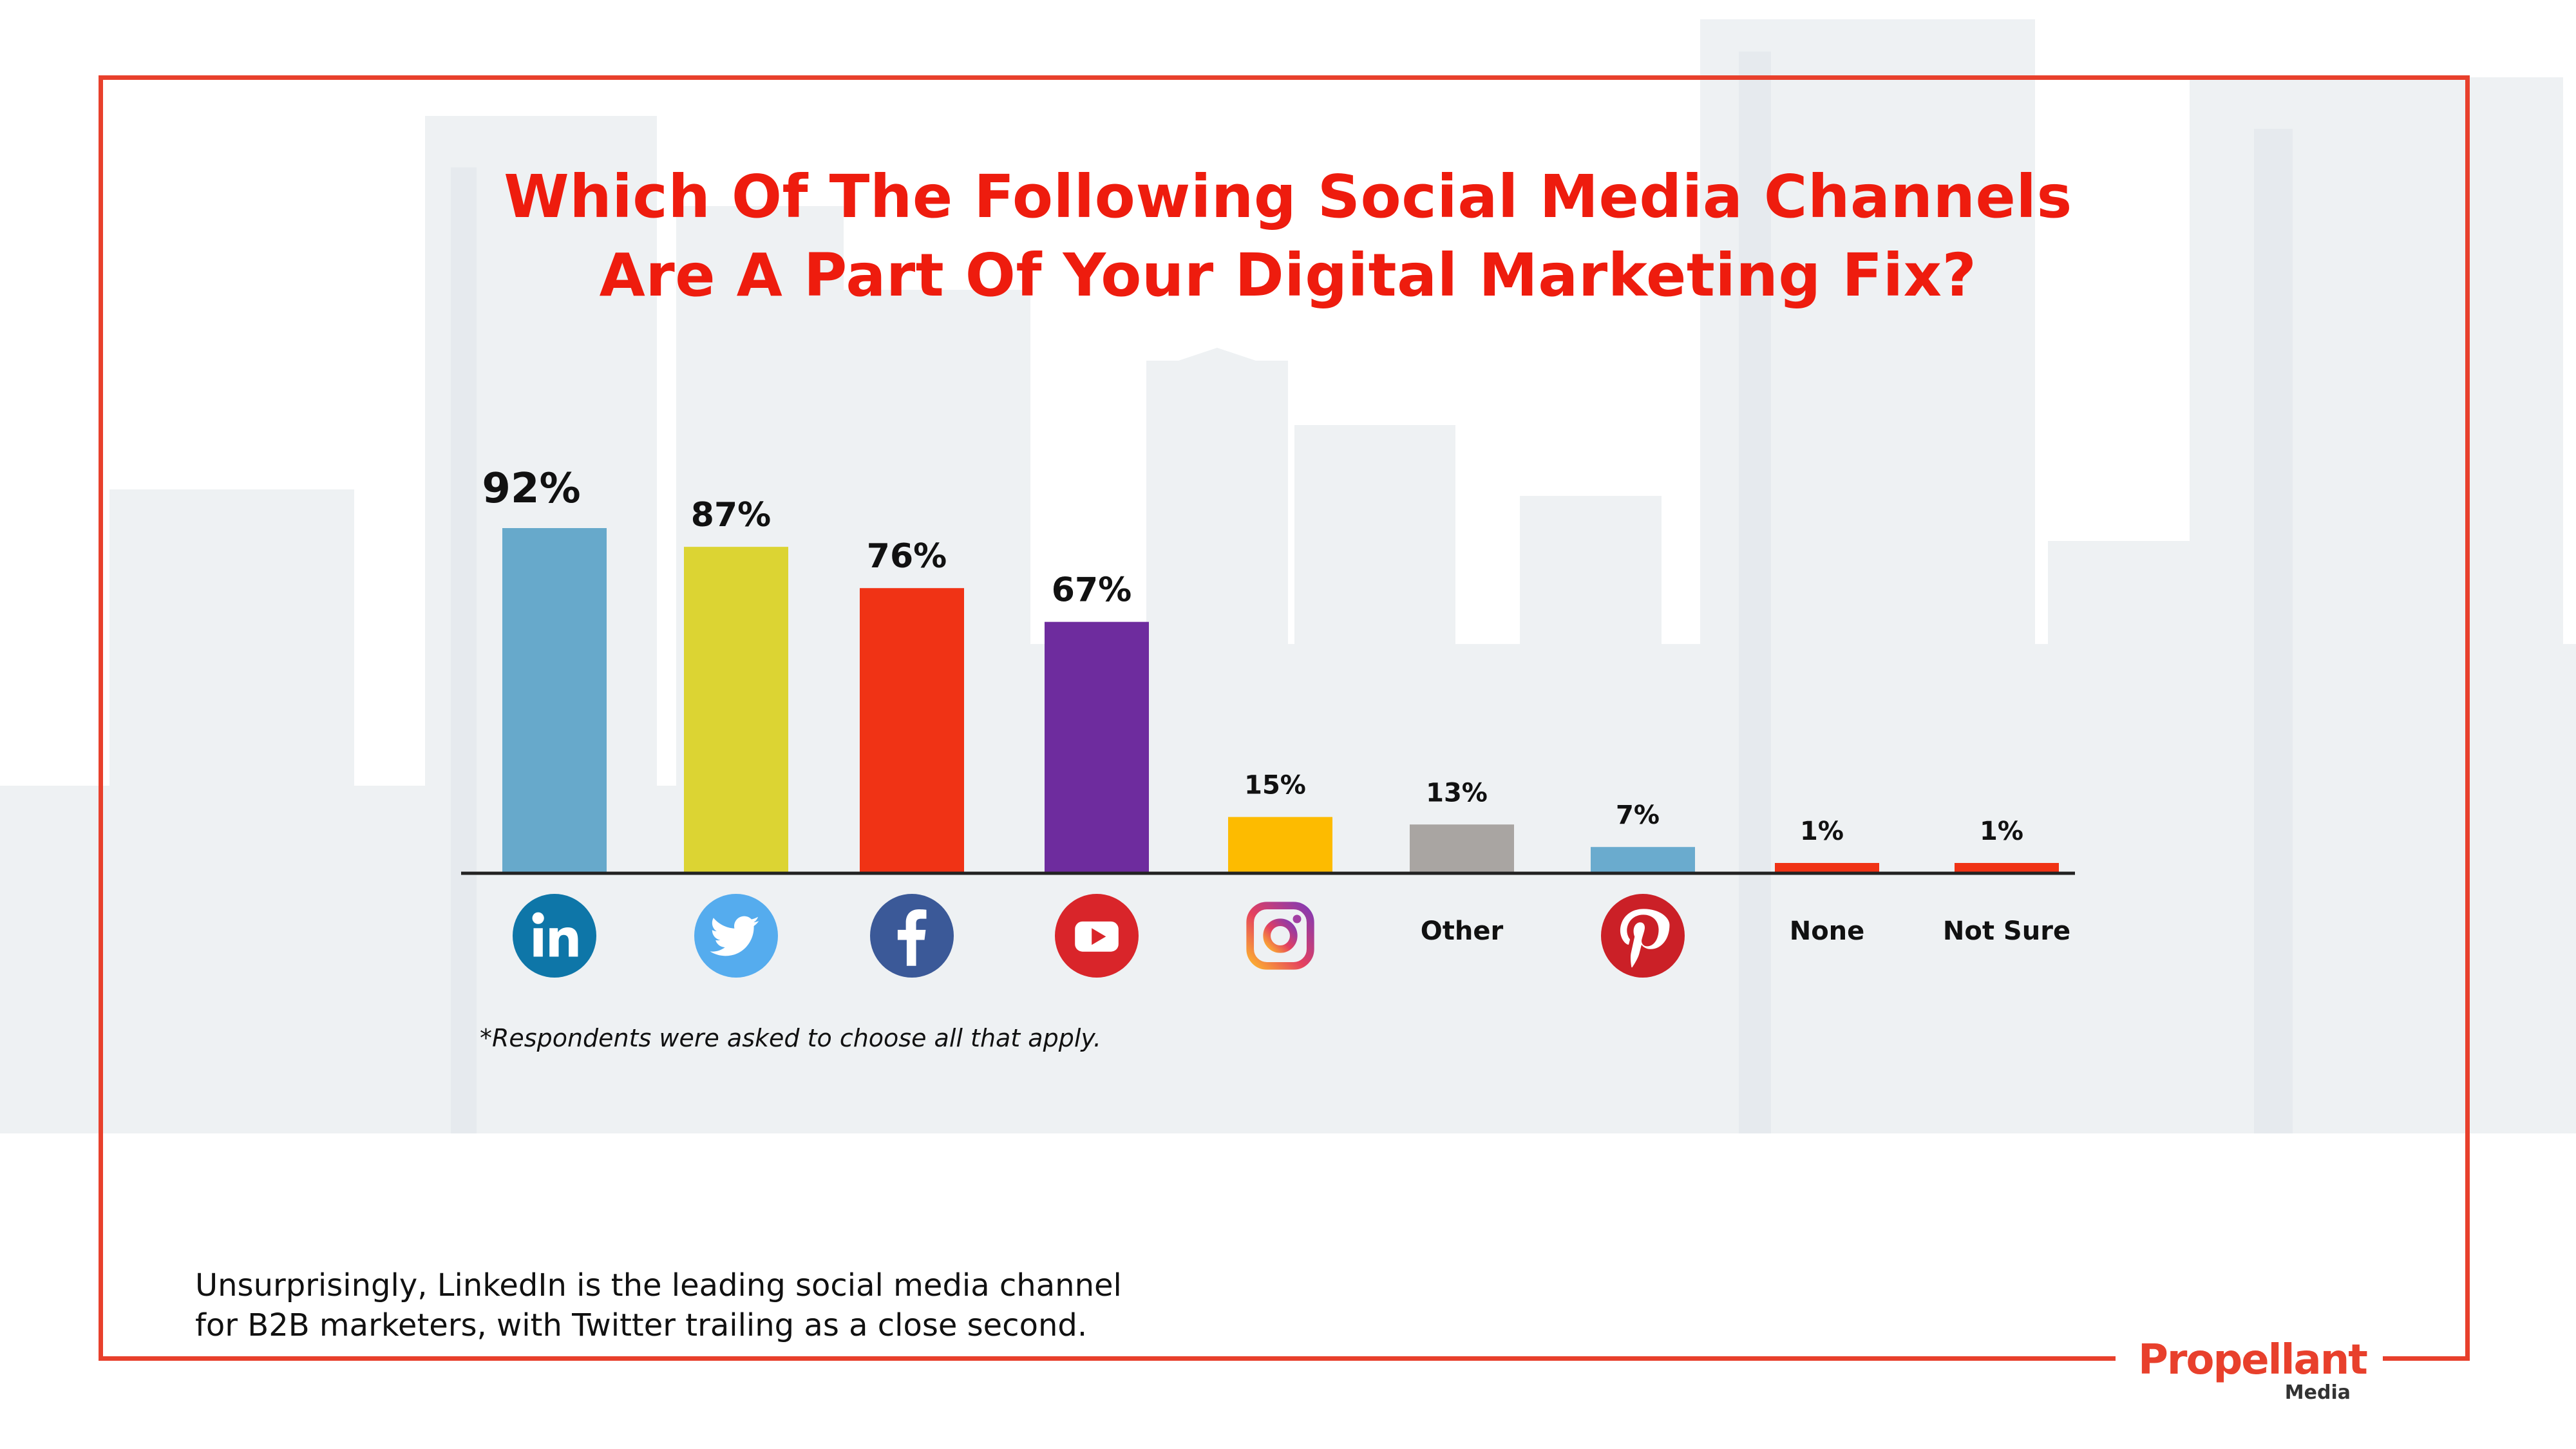 The height and width of the screenshot is (1449, 2576). Describe the element at coordinates (912, 936) in the screenshot. I see `facebook-icon` at that location.